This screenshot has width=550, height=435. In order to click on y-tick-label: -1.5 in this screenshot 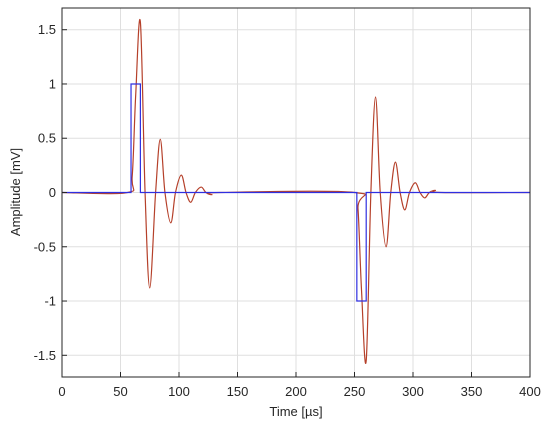, I will do `click(45, 355)`.